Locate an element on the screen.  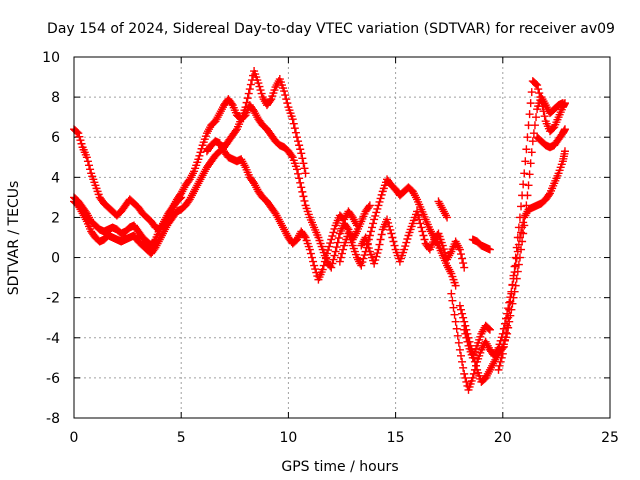
x-tick-label: 10 is located at coordinates (288, 438).